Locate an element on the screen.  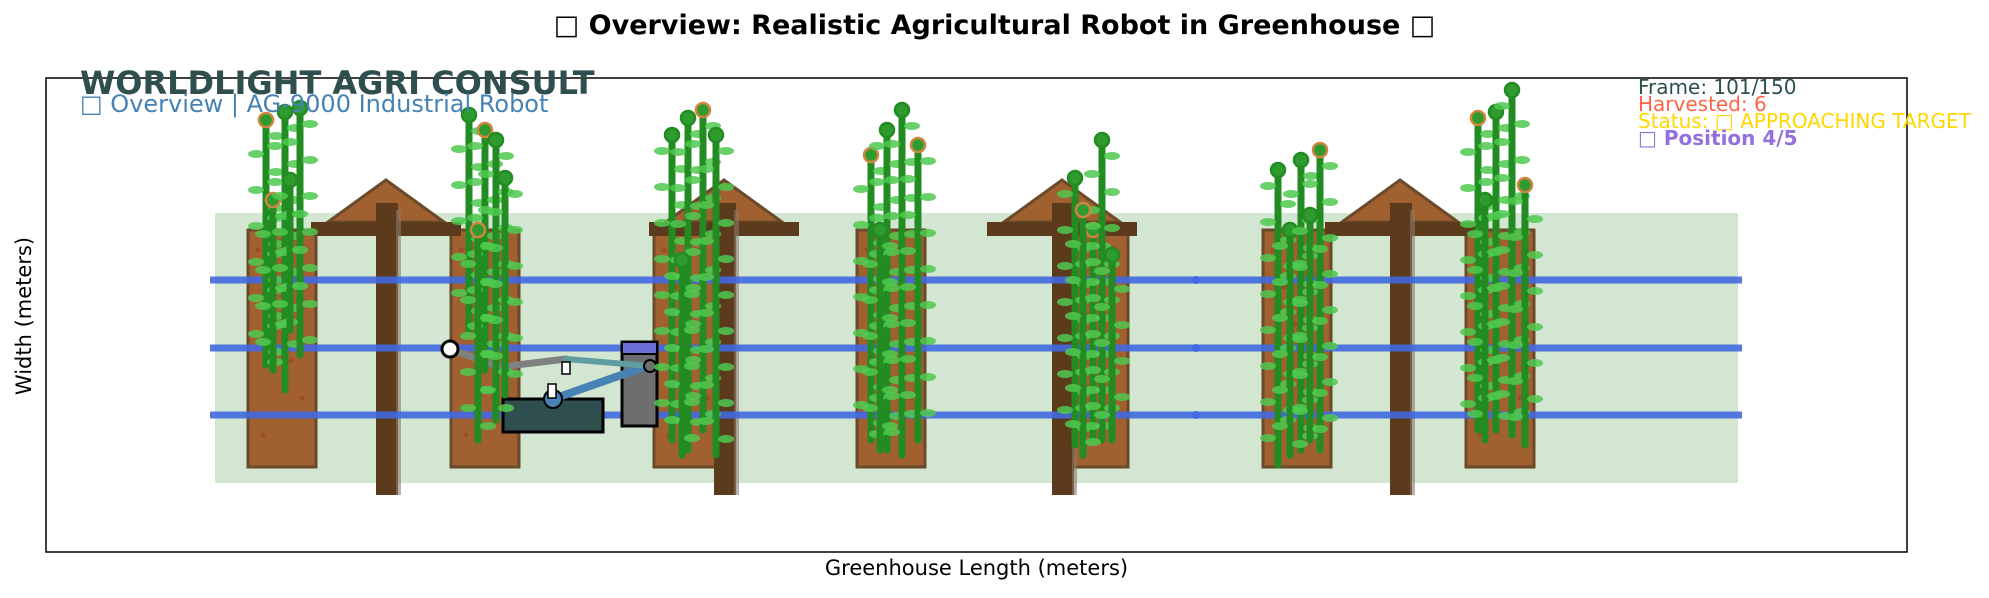
robot-gripper is located at coordinates (450, 349).